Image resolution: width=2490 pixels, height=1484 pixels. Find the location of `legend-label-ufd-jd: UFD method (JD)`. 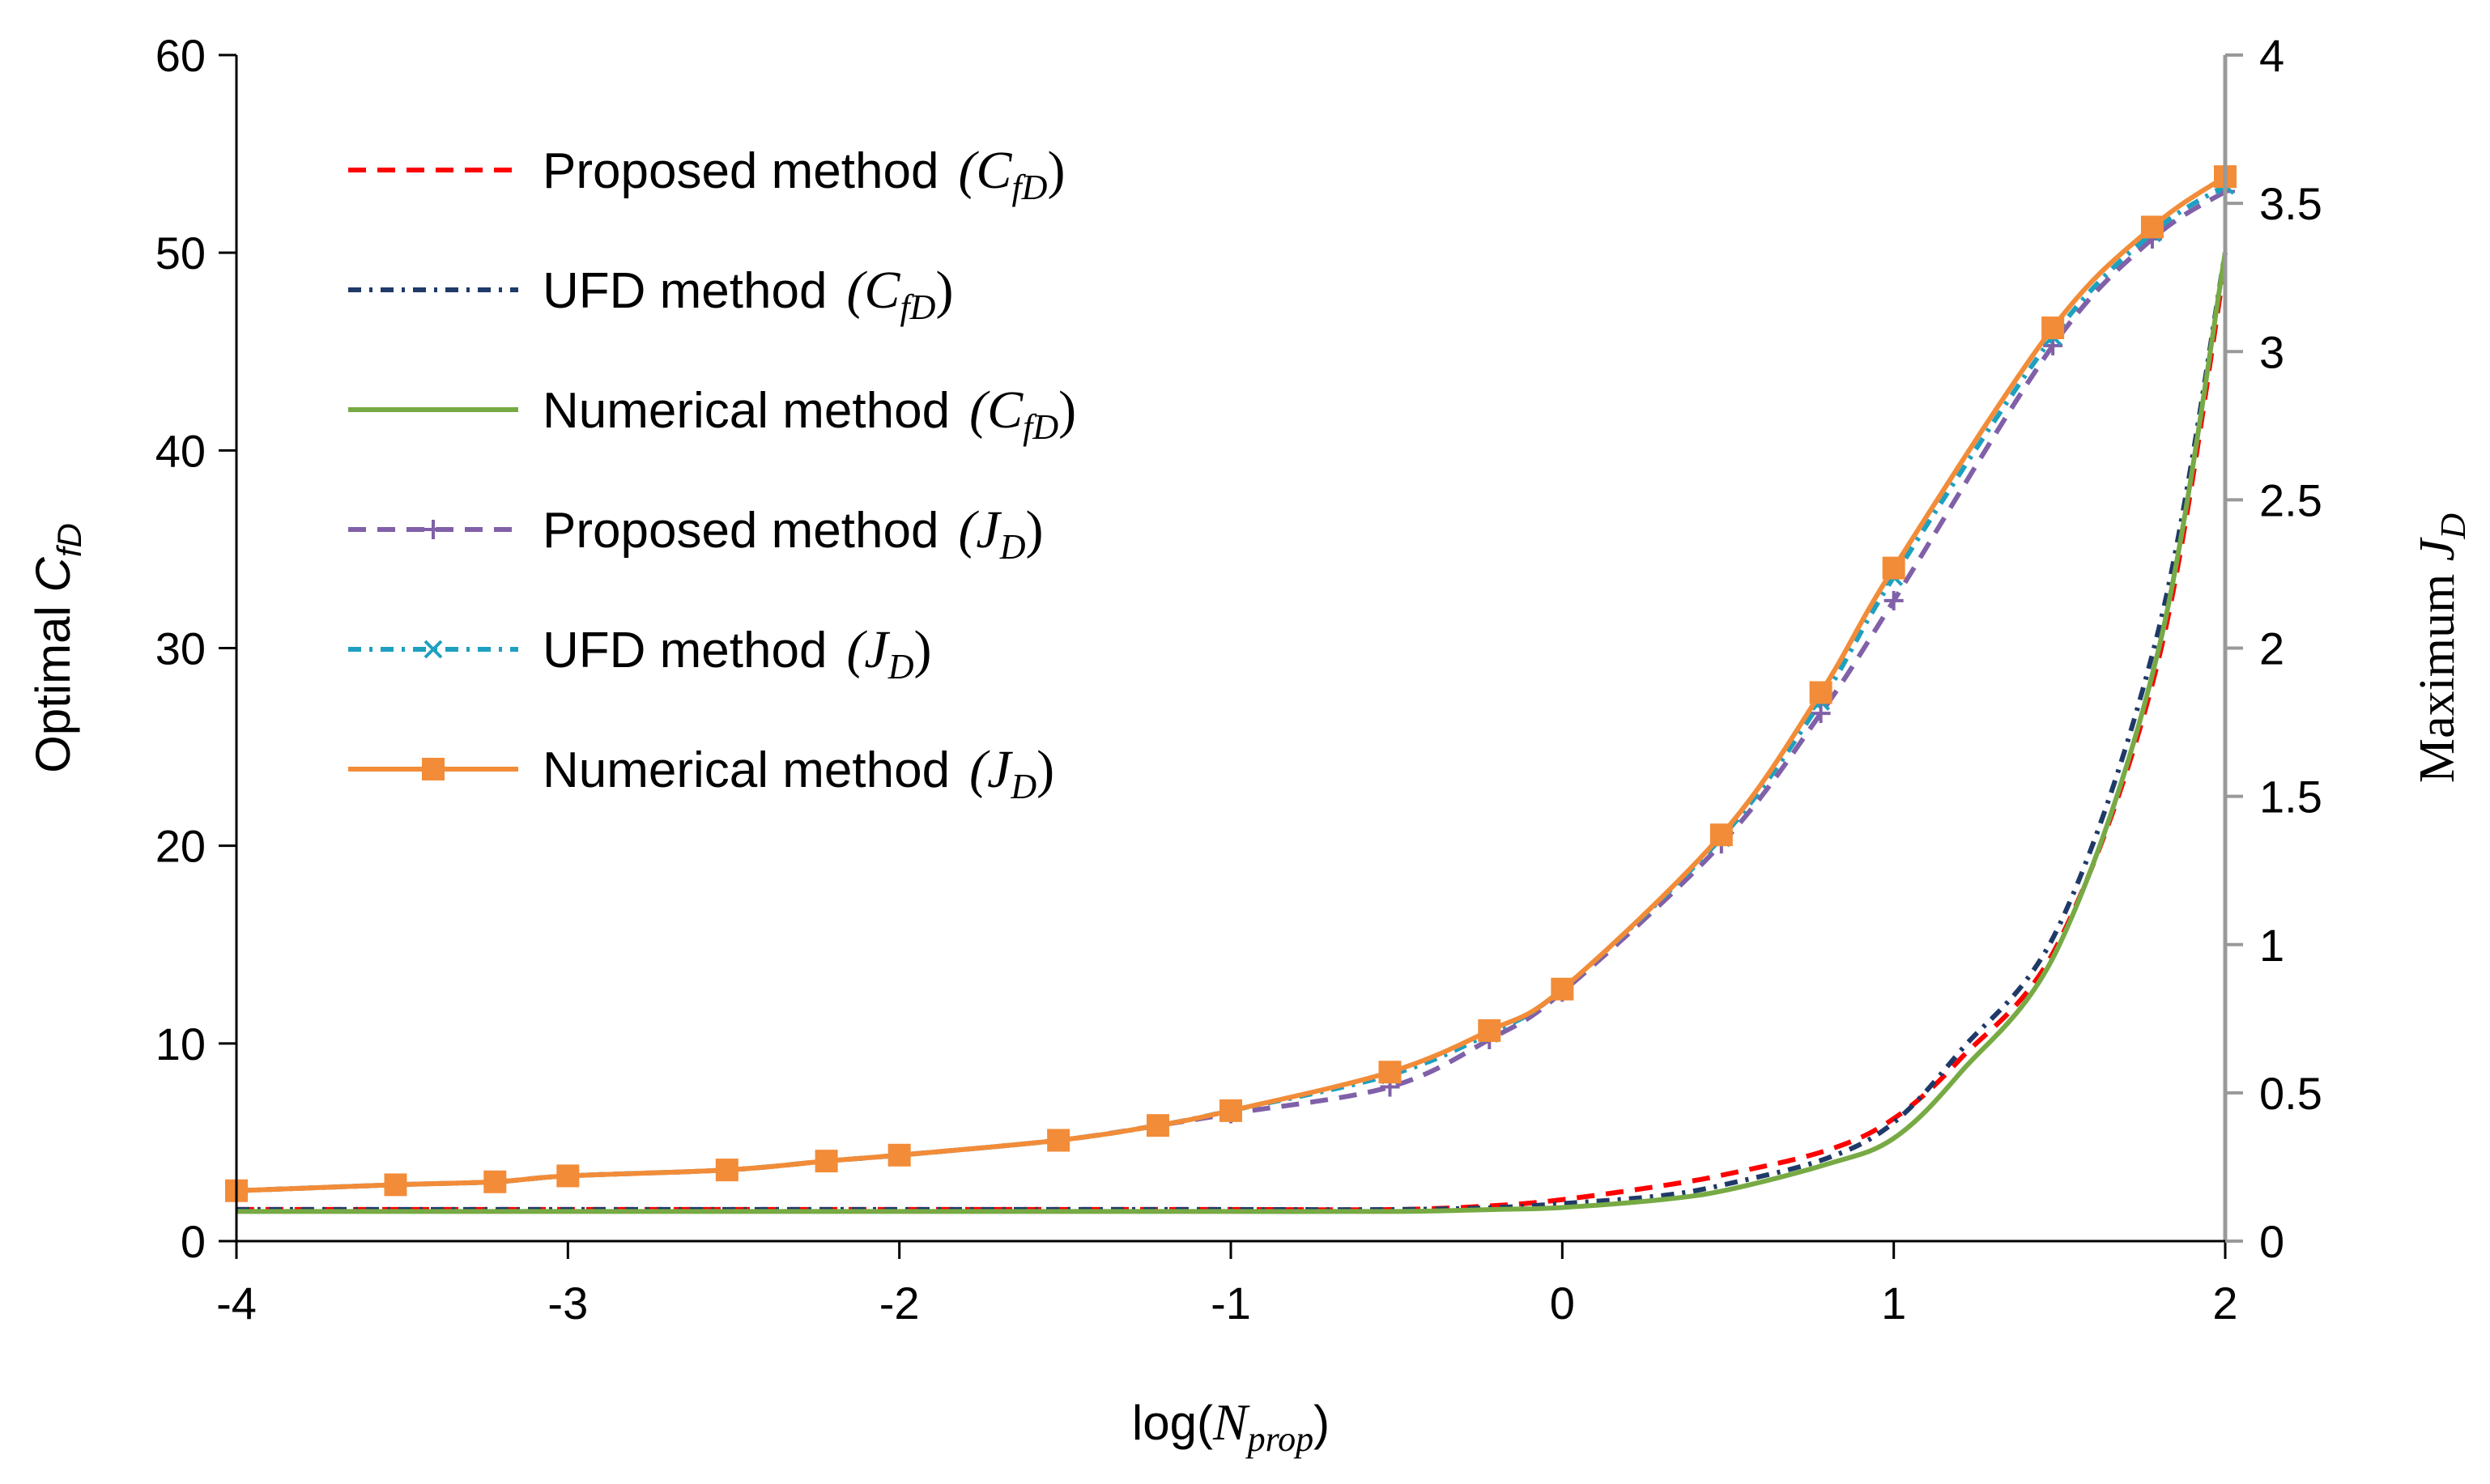

legend-label-ufd-jd: UFD method (JD) is located at coordinates (737, 653).